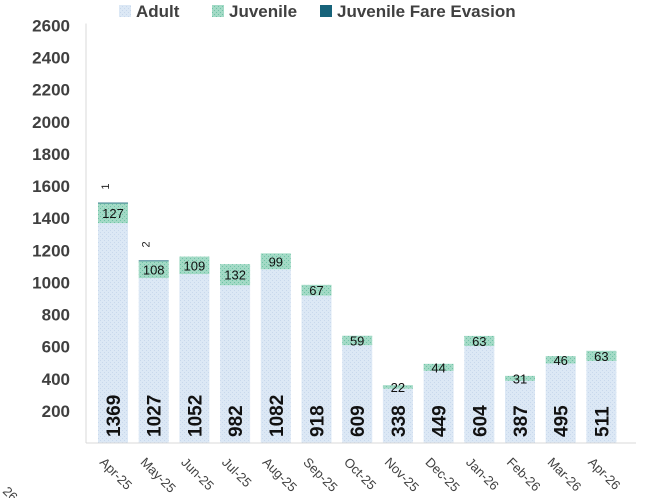 The width and height of the screenshot is (664, 498). Describe the element at coordinates (263, 11) in the screenshot. I see `legend-label: Juvenile` at that location.